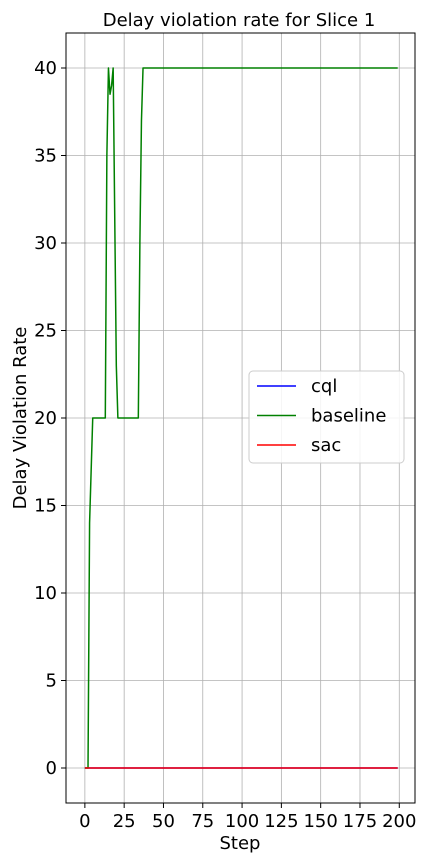  Describe the element at coordinates (45, 156) in the screenshot. I see `y-tick-label: 35` at that location.